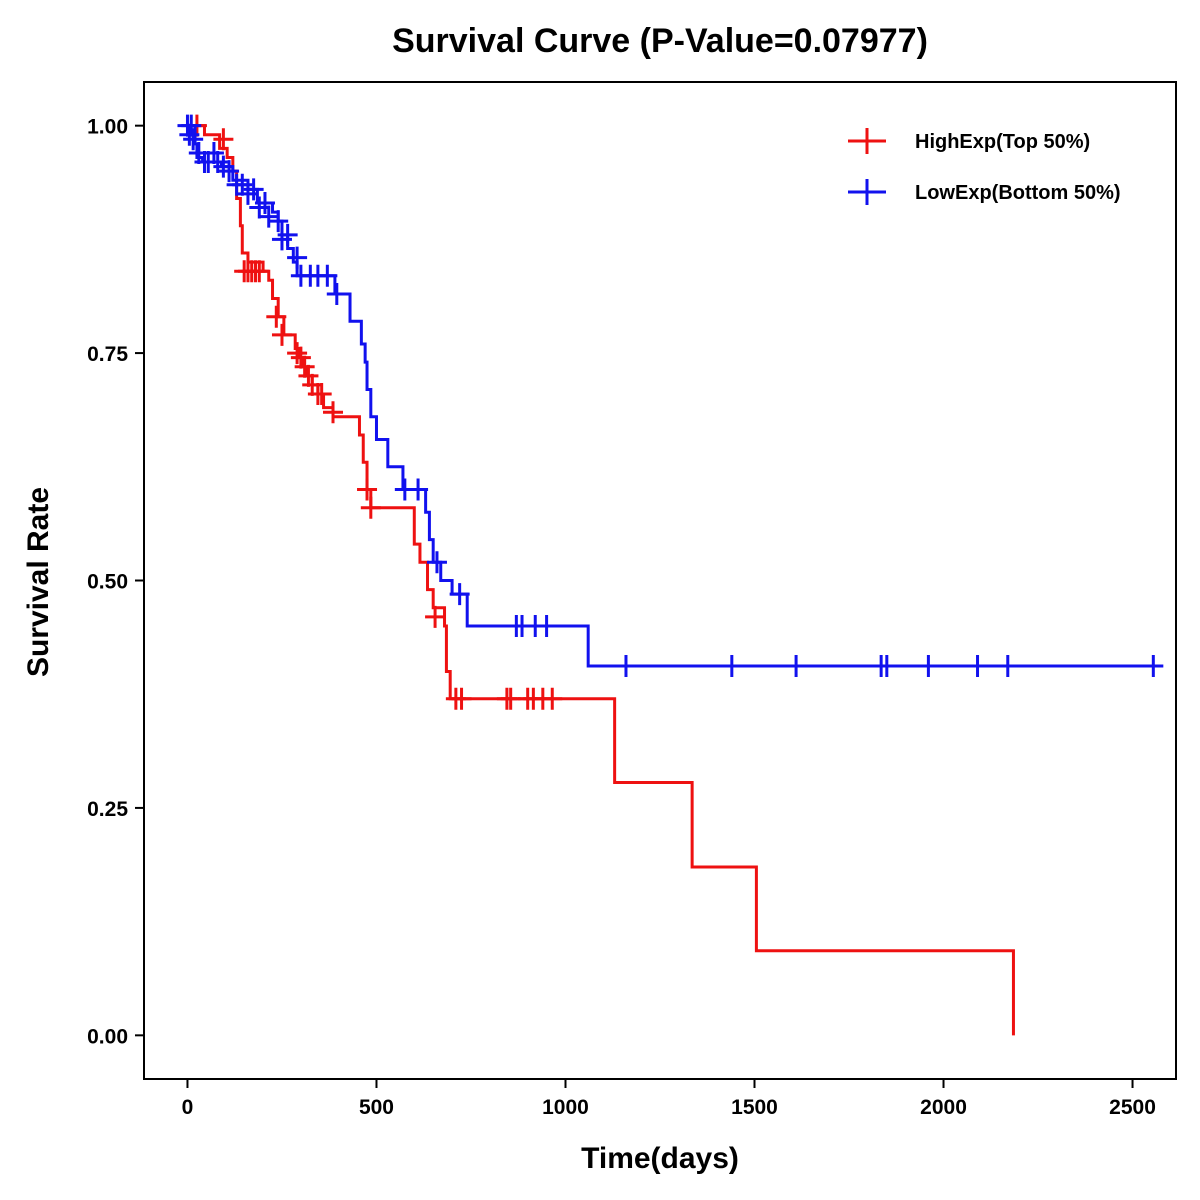 This screenshot has width=1200, height=1200. What do you see at coordinates (107, 1036) in the screenshot?
I see `y-tick-label: 0.00` at bounding box center [107, 1036].